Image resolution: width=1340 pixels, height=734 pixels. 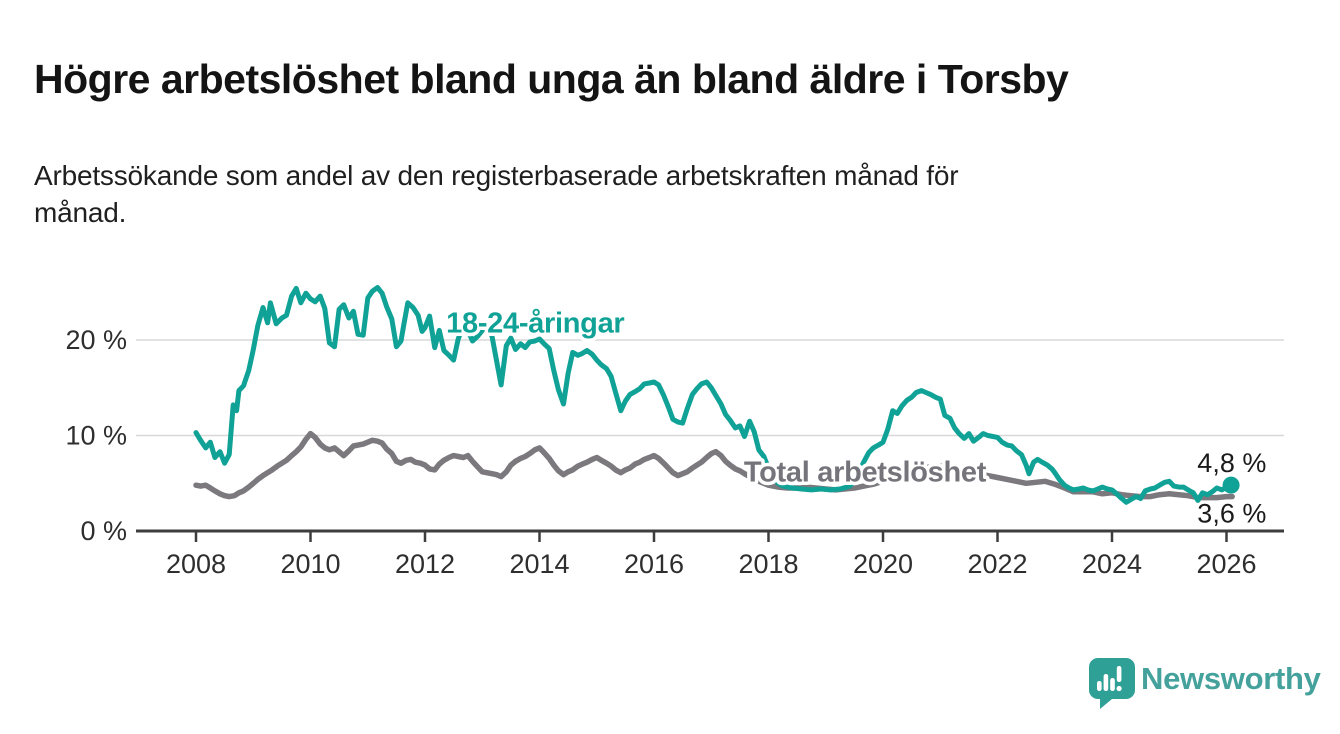 What do you see at coordinates (1231, 513) in the screenshot?
I see `end-value-label-total: 3,6 %` at bounding box center [1231, 513].